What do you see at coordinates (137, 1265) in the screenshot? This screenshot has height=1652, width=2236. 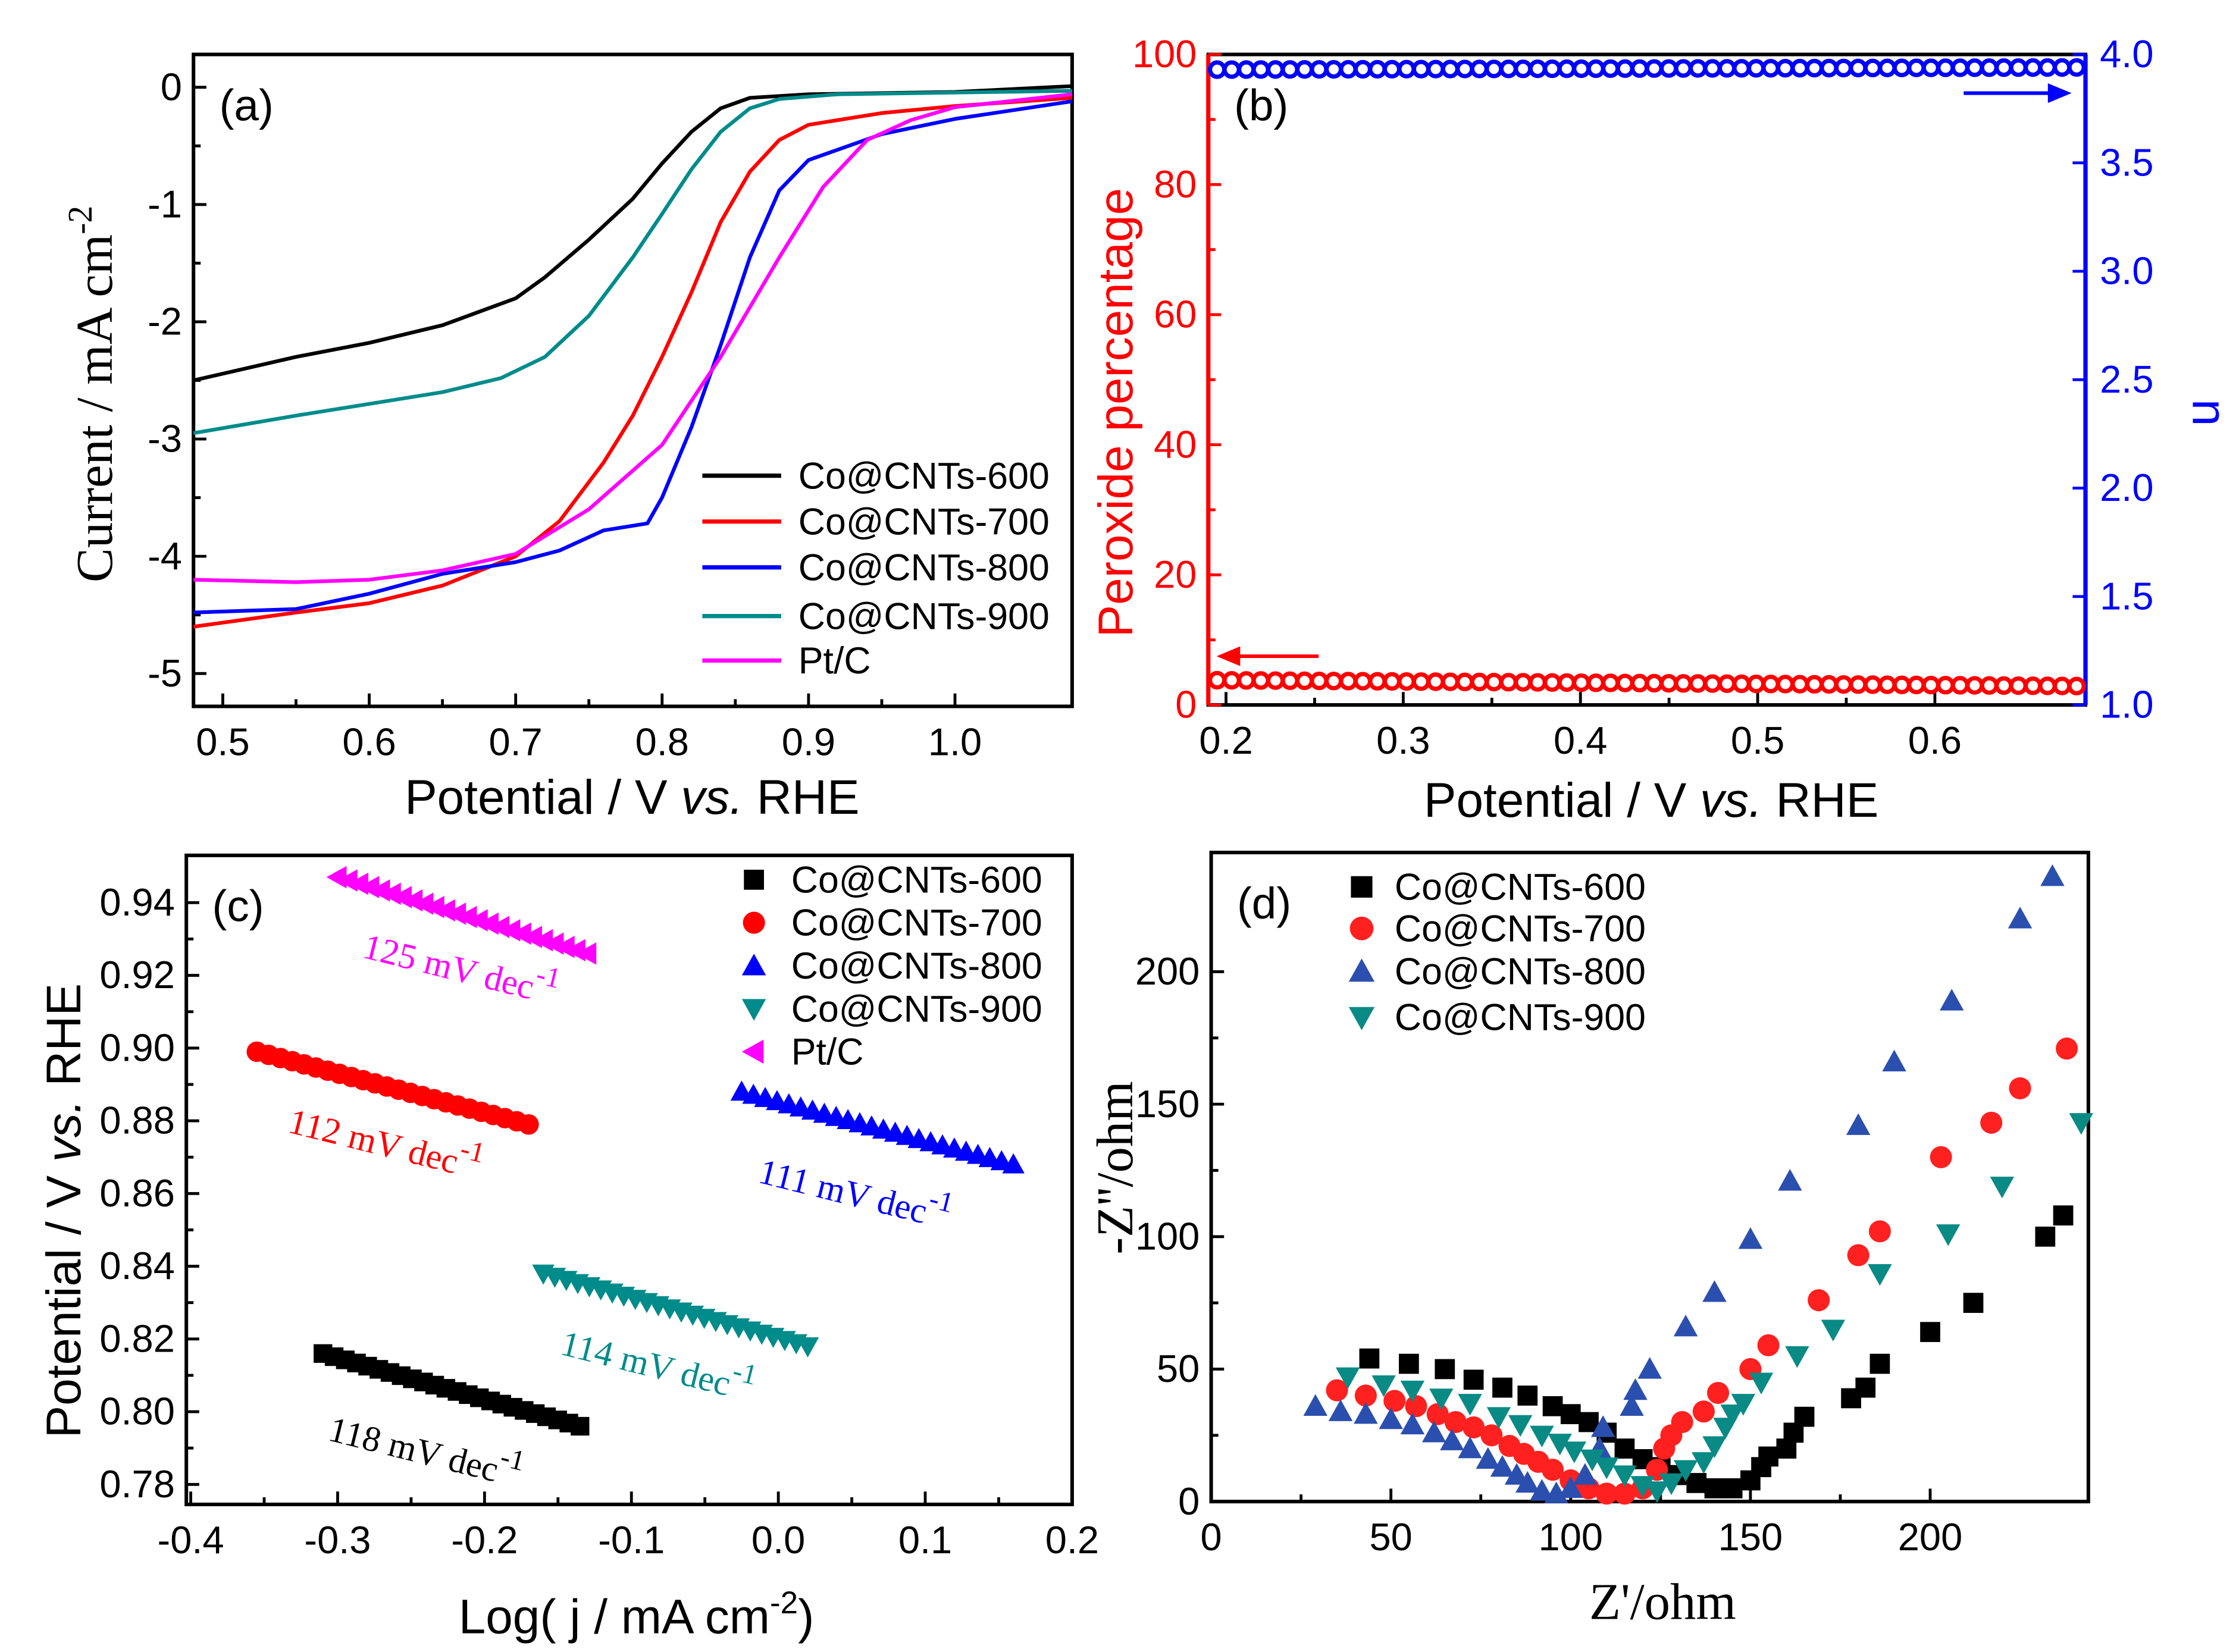 I see `y-tick-label: 0.84` at bounding box center [137, 1265].